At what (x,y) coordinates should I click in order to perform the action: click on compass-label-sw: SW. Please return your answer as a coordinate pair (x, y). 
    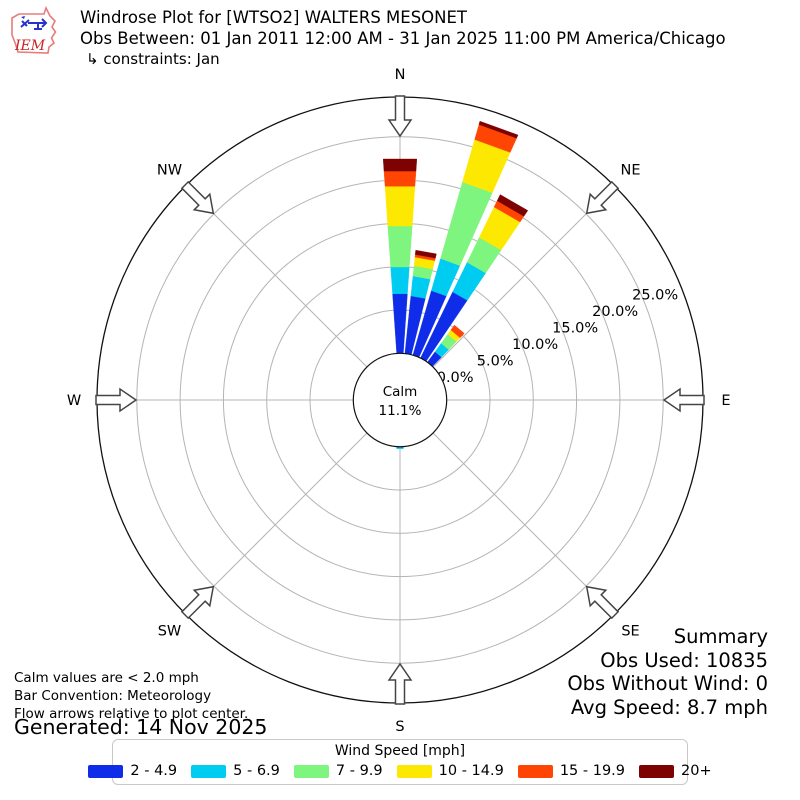
    Looking at the image, I should click on (170, 632).